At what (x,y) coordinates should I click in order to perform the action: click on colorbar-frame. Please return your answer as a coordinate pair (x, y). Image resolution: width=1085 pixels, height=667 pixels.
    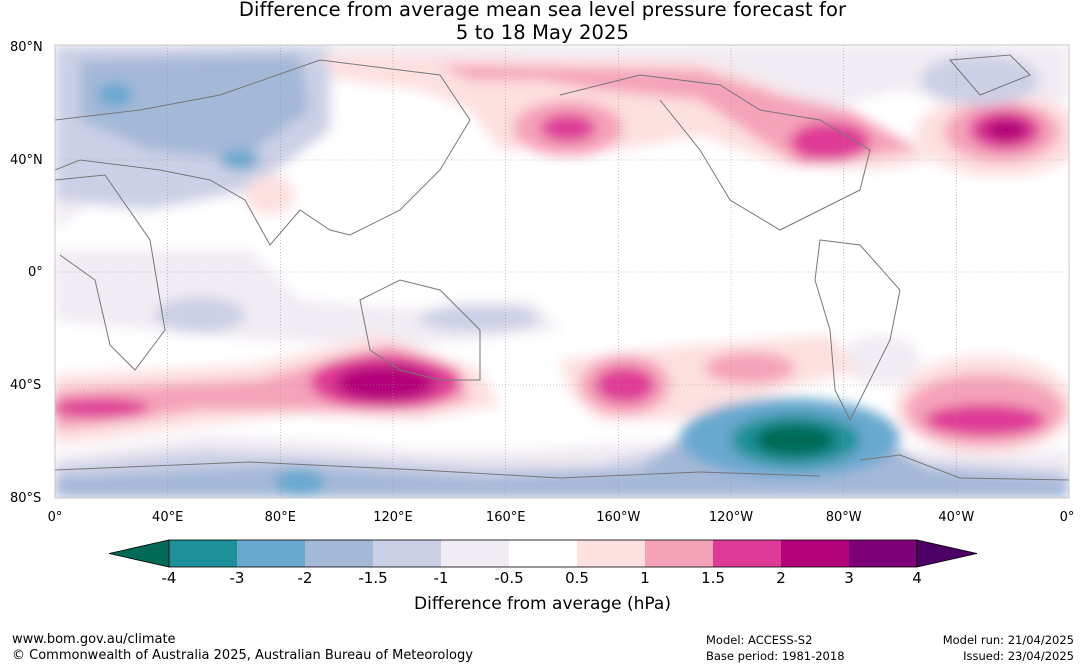
    Looking at the image, I should click on (543, 553).